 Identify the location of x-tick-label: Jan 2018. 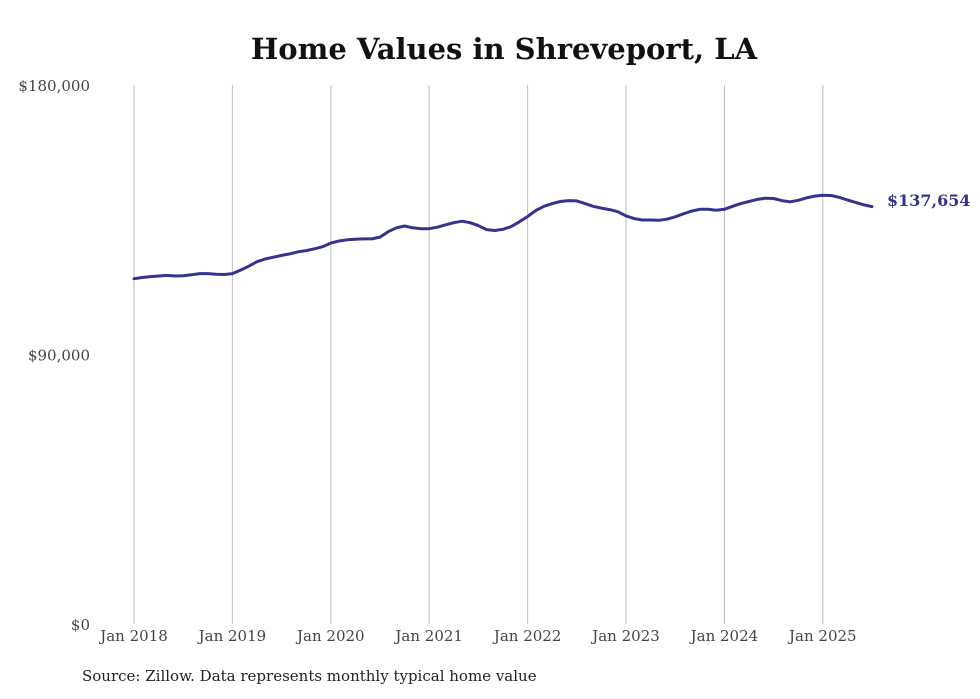
(133, 636).